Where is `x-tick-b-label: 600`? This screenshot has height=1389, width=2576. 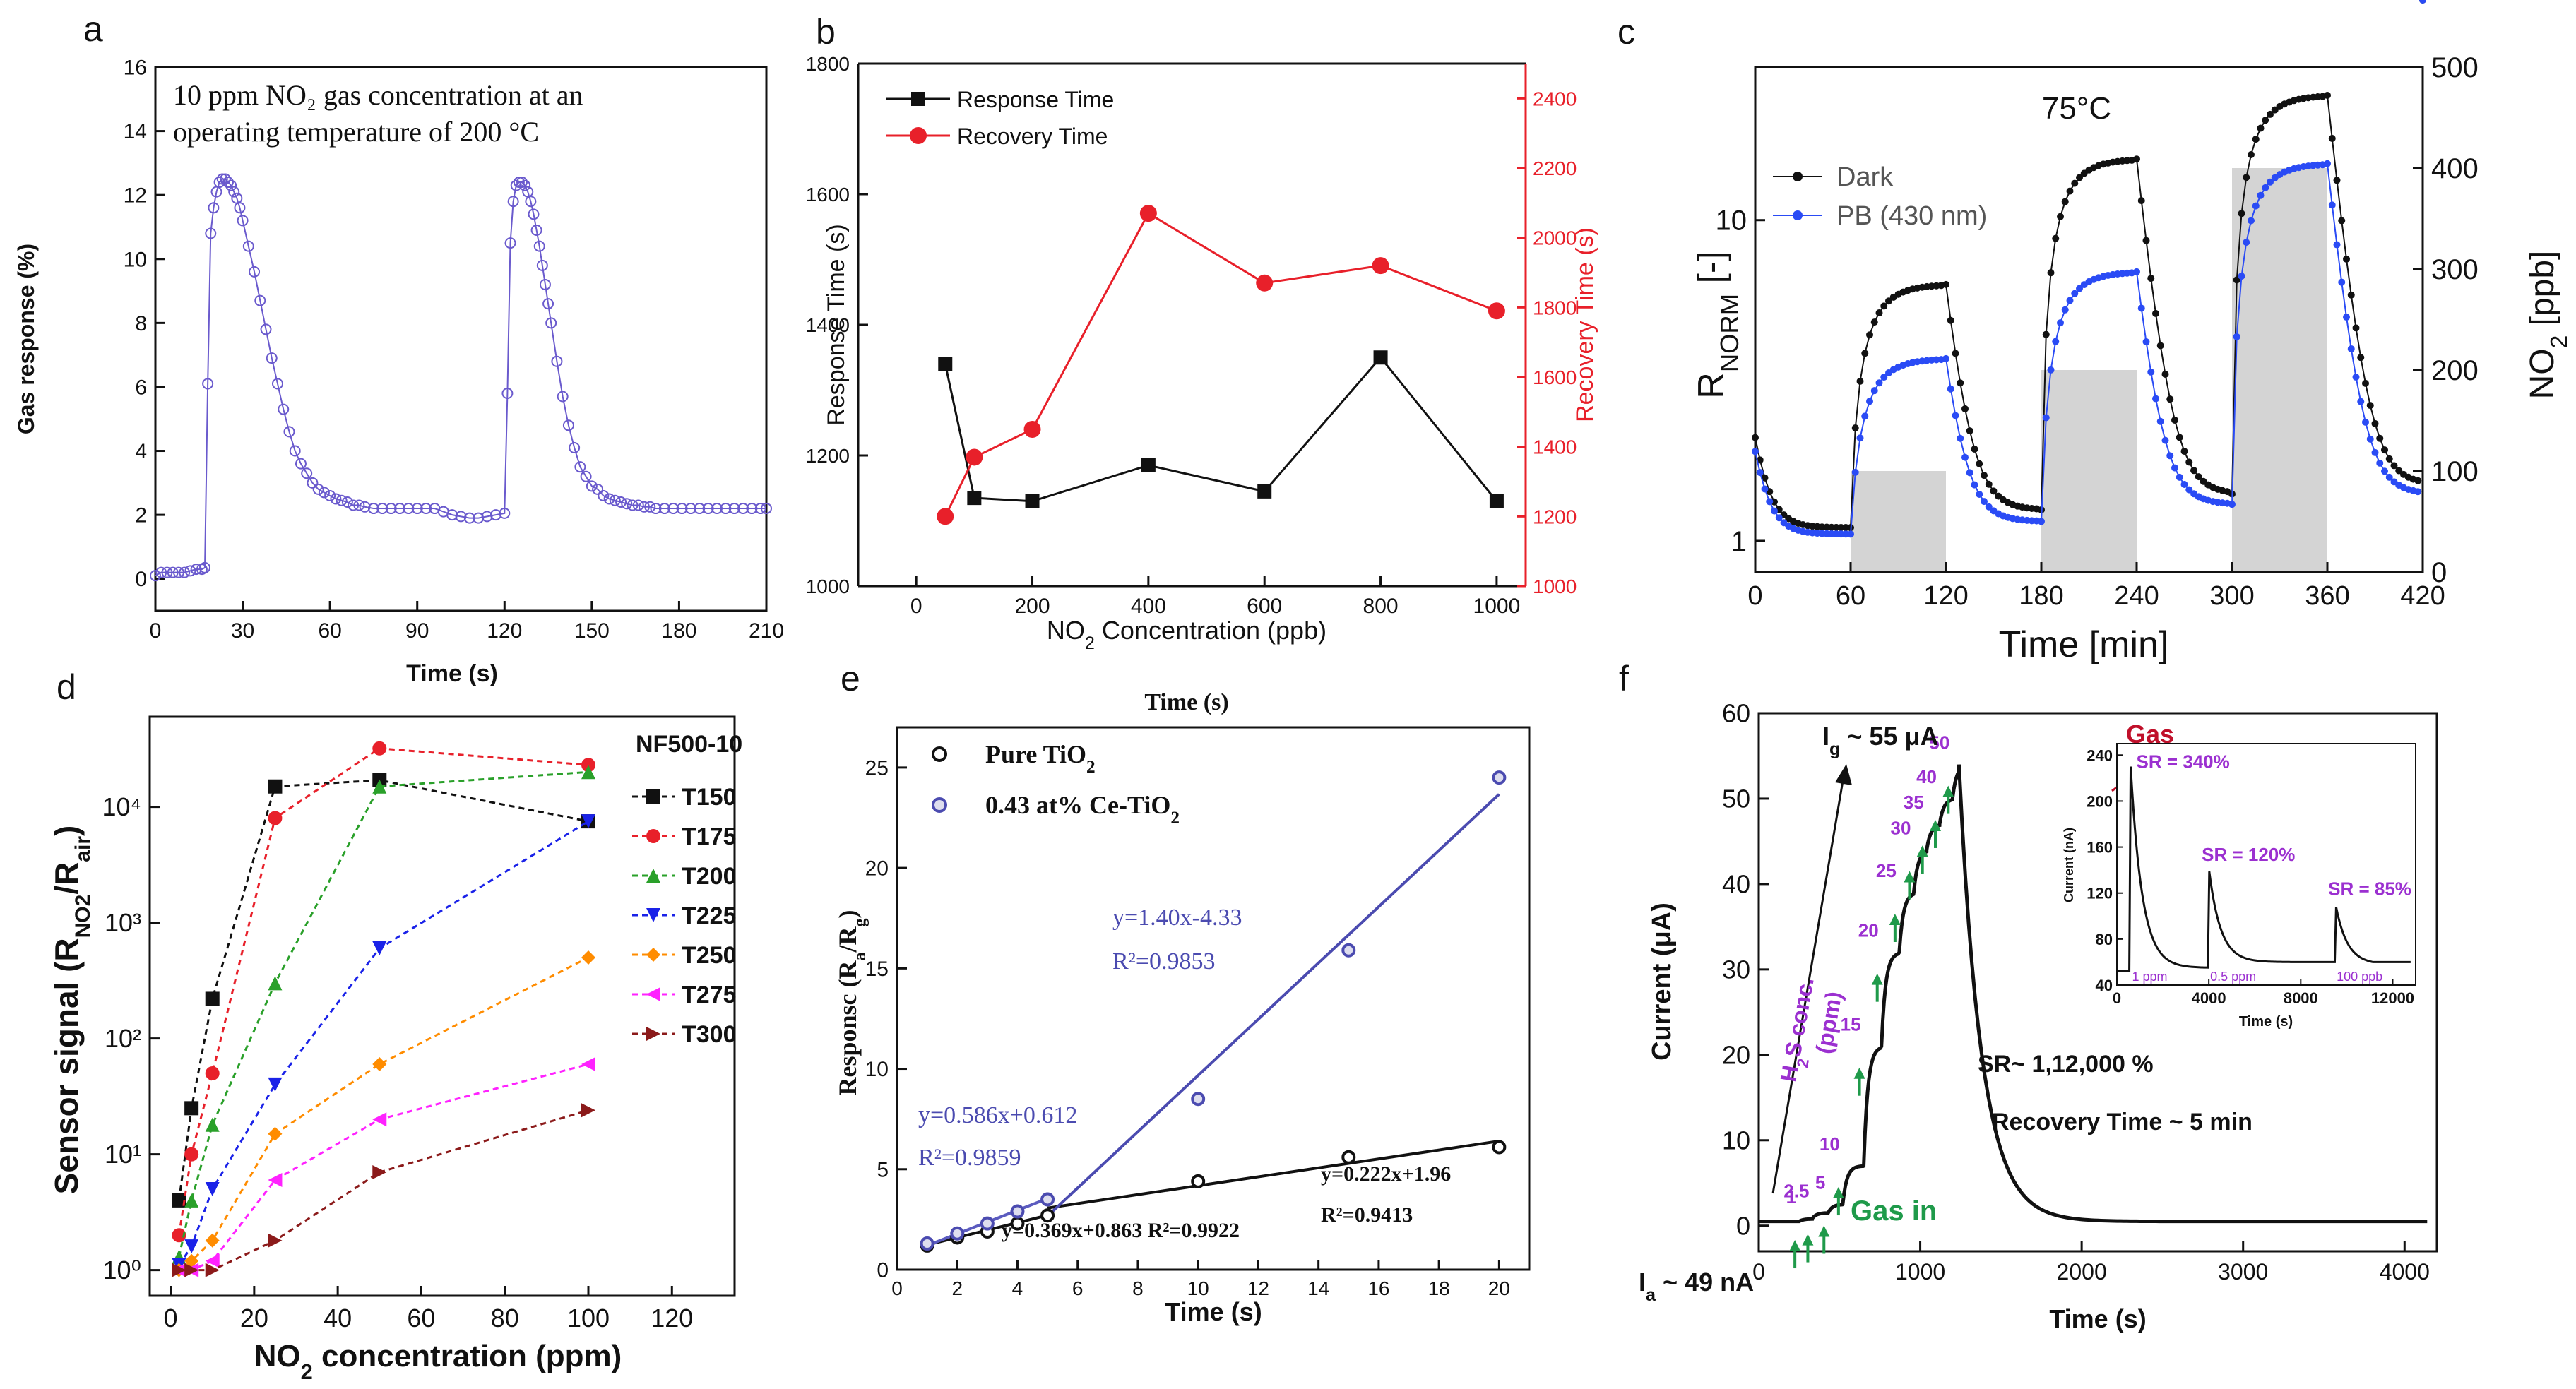
x-tick-b-label: 600 is located at coordinates (1264, 606).